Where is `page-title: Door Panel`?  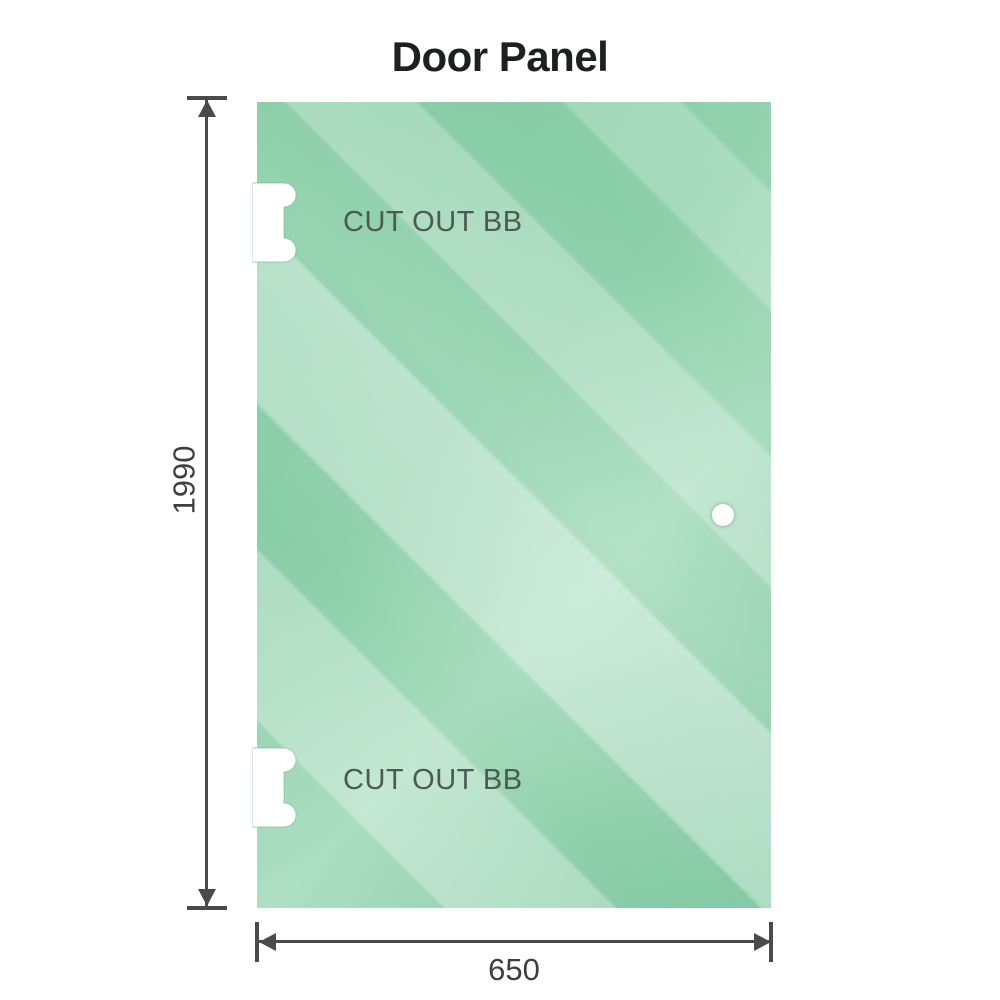
page-title: Door Panel is located at coordinates (500, 56).